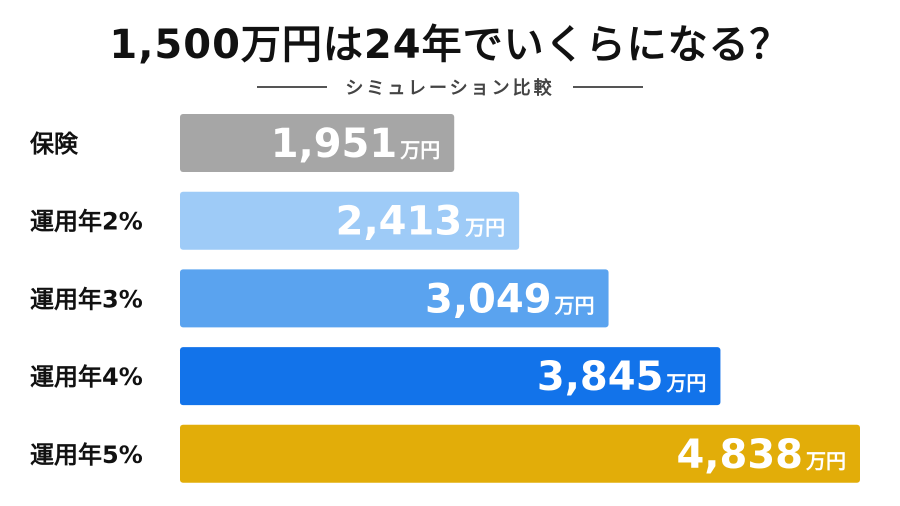 The height and width of the screenshot is (506, 900). I want to click on value-number: 4,838, so click(739, 455).